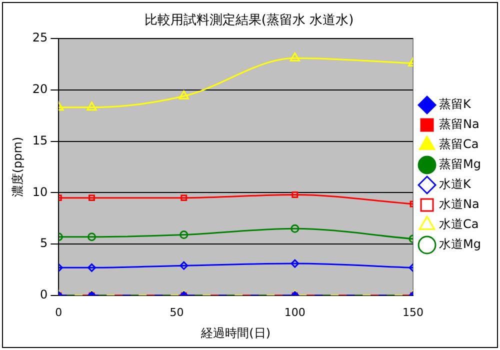 This screenshot has width=500, height=350. I want to click on legend-label: 水道Na, so click(459, 204).